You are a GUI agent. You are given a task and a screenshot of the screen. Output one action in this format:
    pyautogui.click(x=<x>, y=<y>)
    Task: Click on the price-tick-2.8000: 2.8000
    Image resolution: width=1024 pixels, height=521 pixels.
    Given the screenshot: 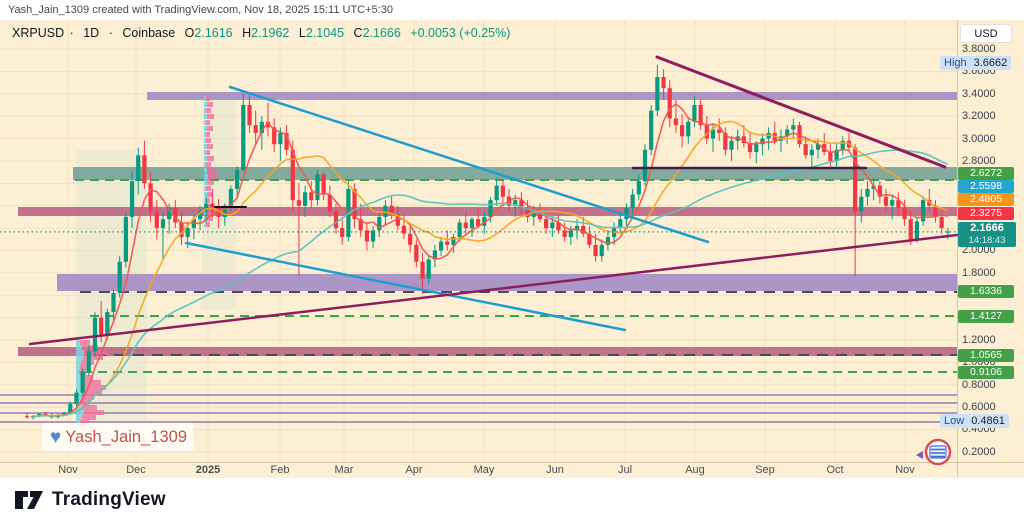 What is the action you would take?
    pyautogui.click(x=979, y=161)
    